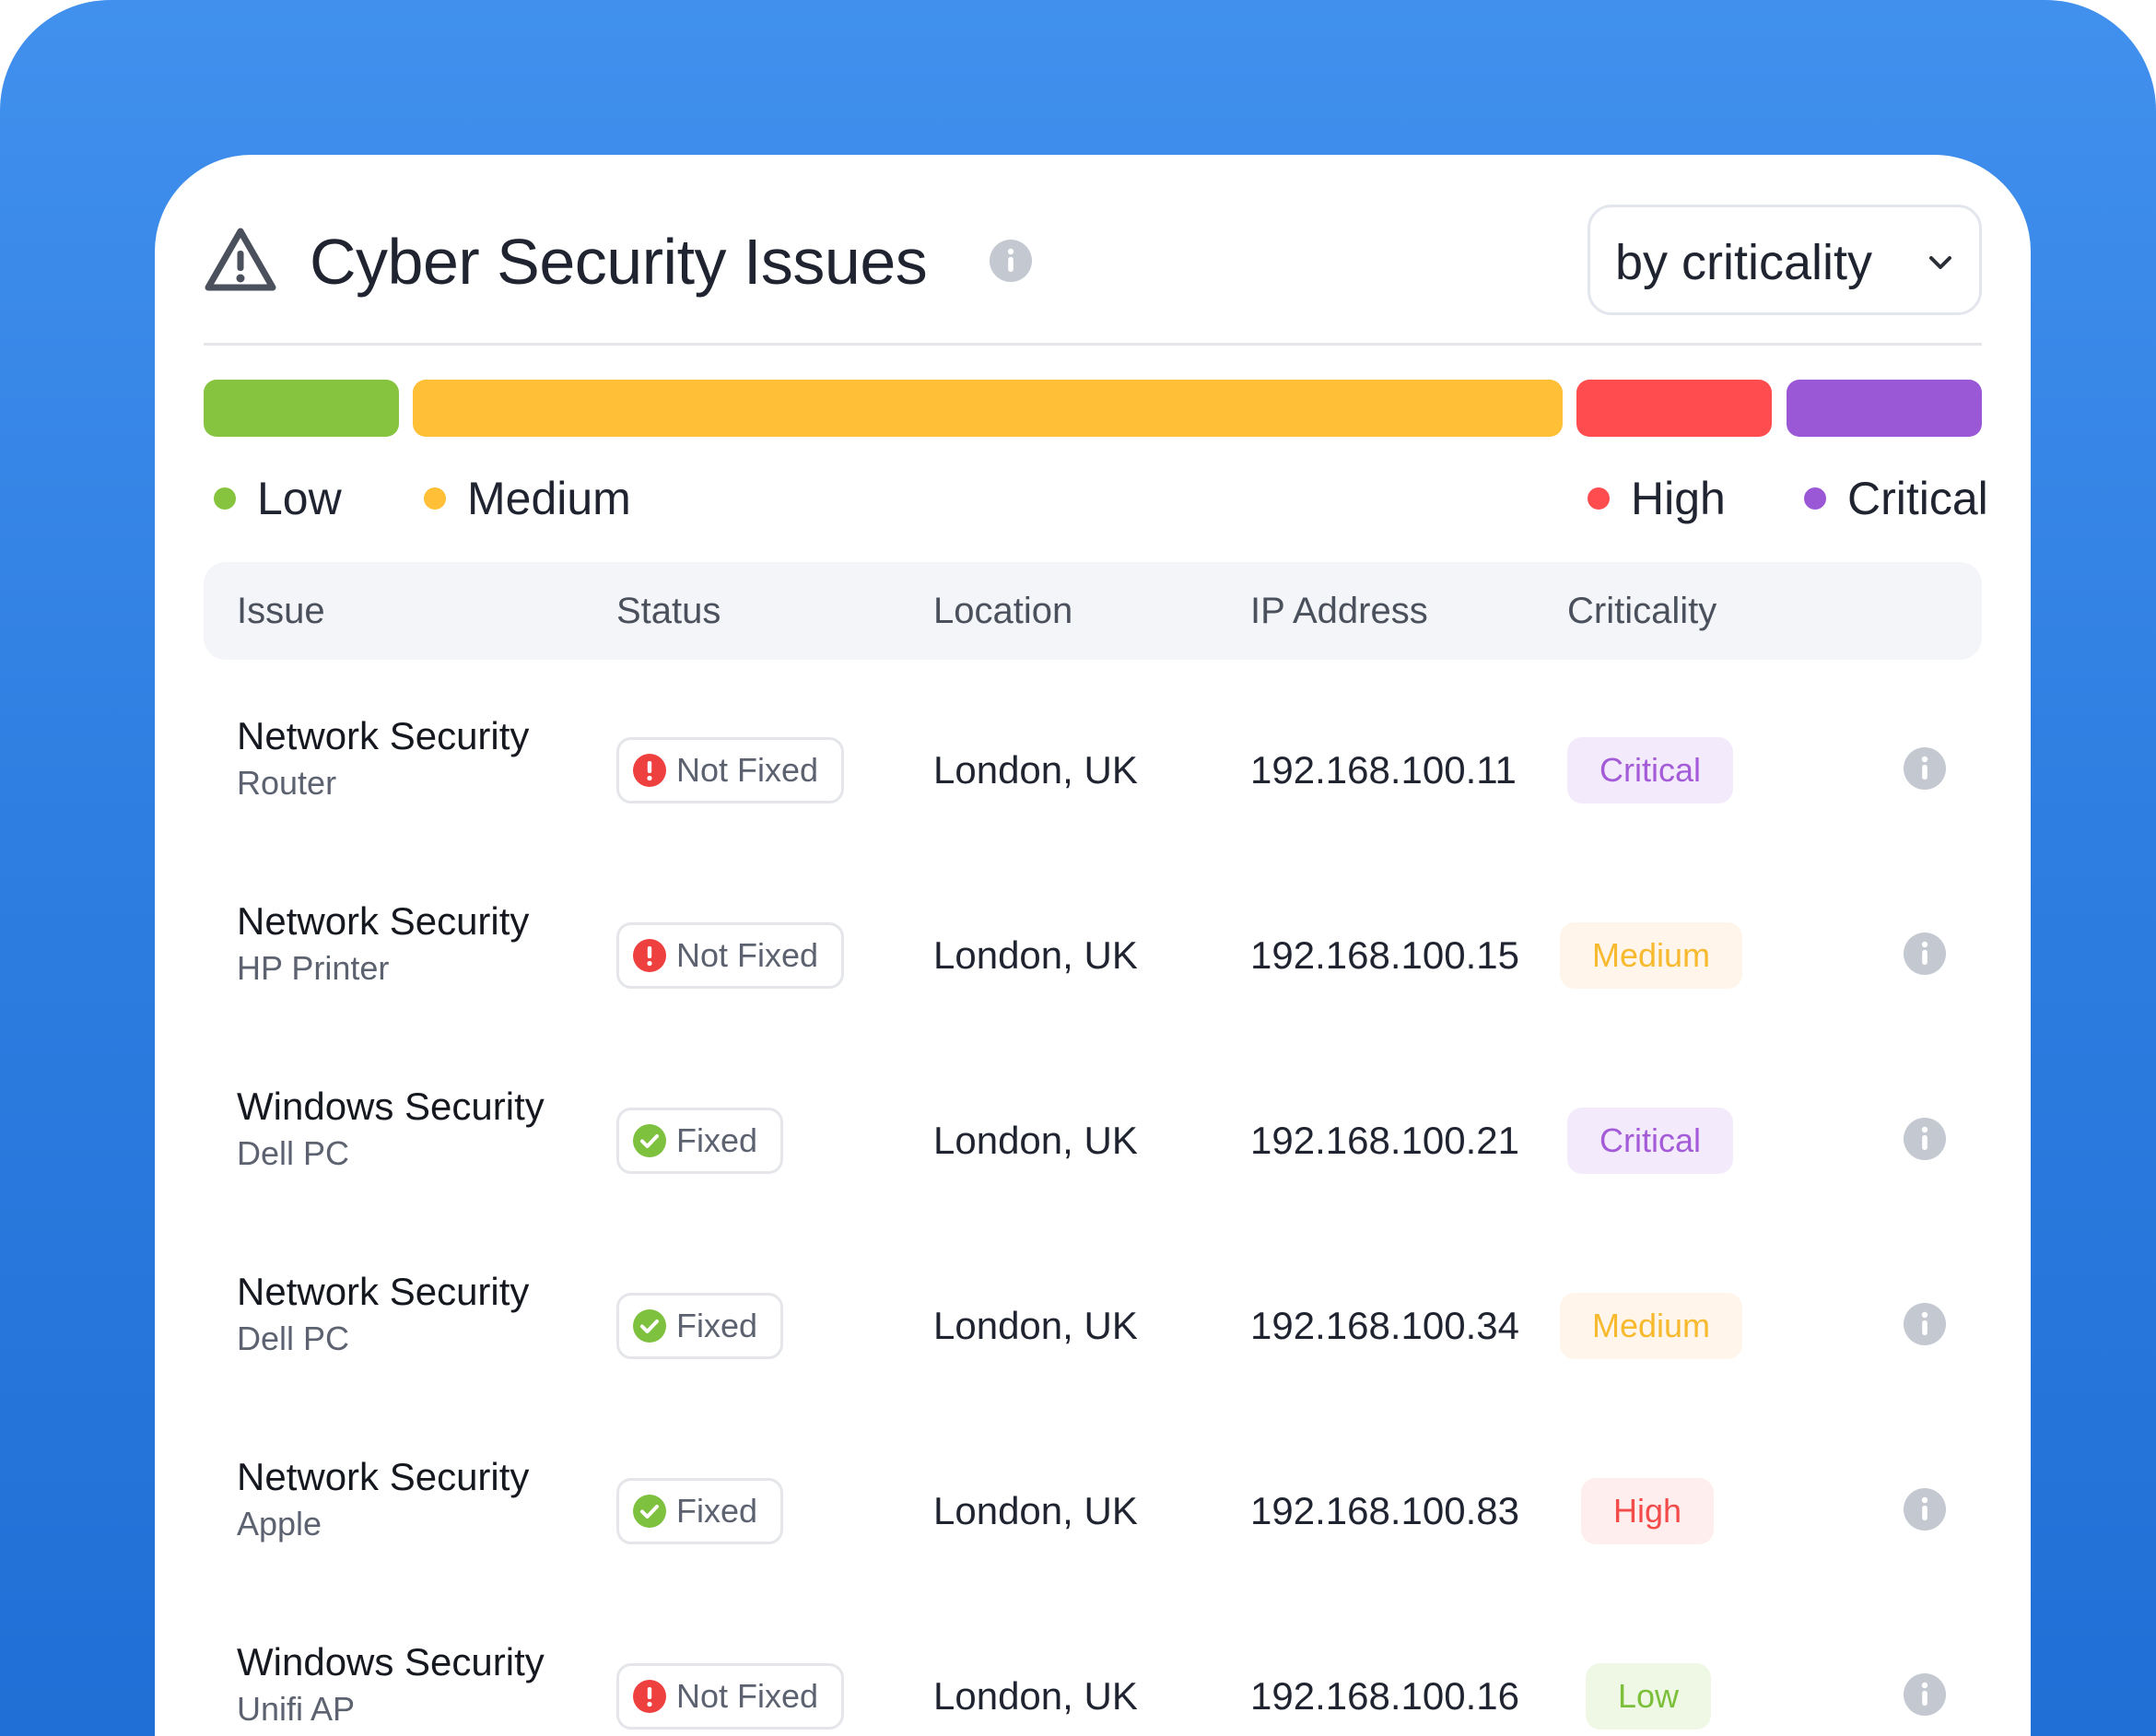 This screenshot has width=2156, height=1736. I want to click on warning-triangle-icon, so click(240, 259).